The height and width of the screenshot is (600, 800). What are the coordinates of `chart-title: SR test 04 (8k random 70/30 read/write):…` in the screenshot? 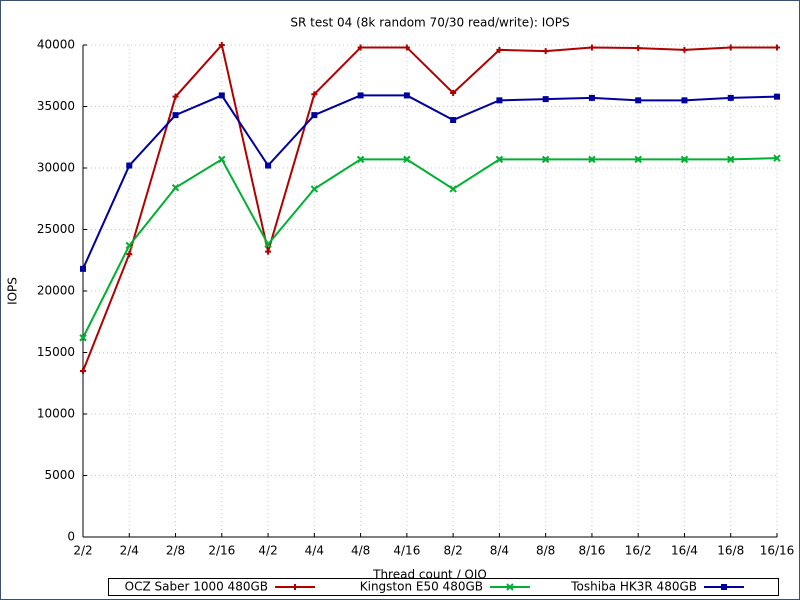 It's located at (429, 23).